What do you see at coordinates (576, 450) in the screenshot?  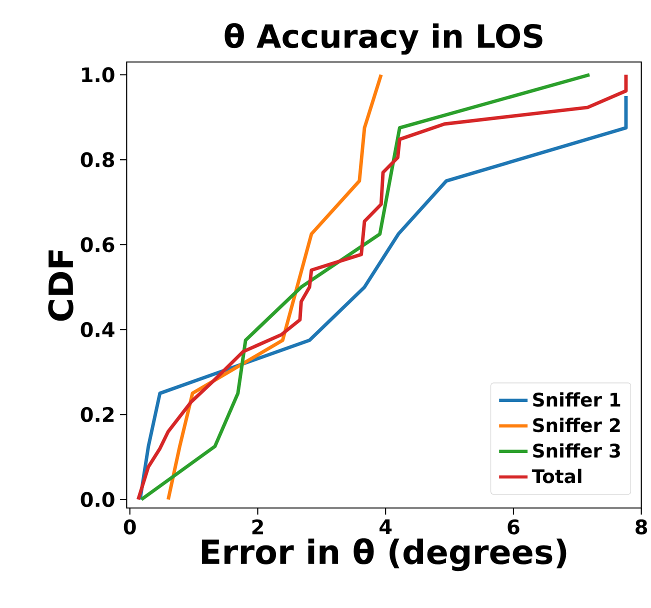 I see `legend-label: Sniffer 3` at bounding box center [576, 450].